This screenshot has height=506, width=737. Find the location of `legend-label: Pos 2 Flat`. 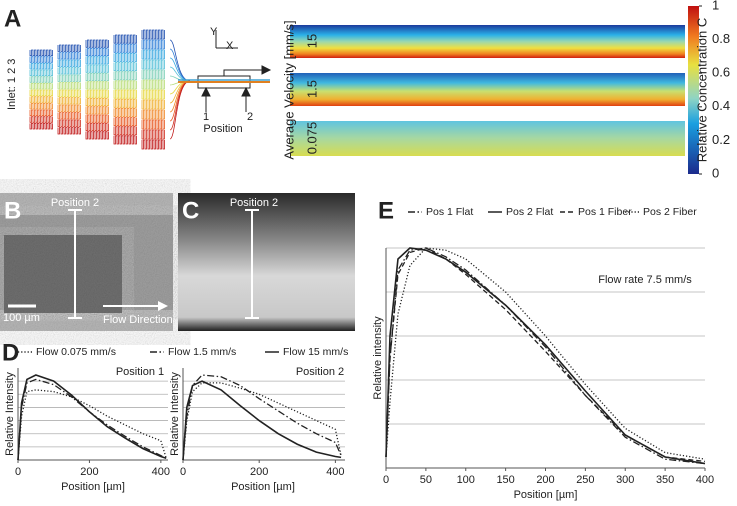

legend-label: Pos 2 Flat is located at coordinates (529, 212).